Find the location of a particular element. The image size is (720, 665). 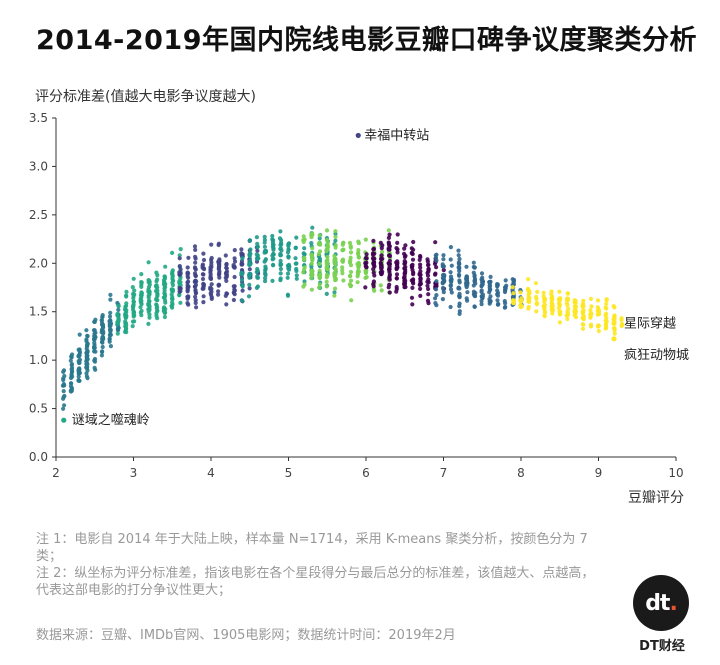

logo-text: dt is located at coordinates (657, 603).